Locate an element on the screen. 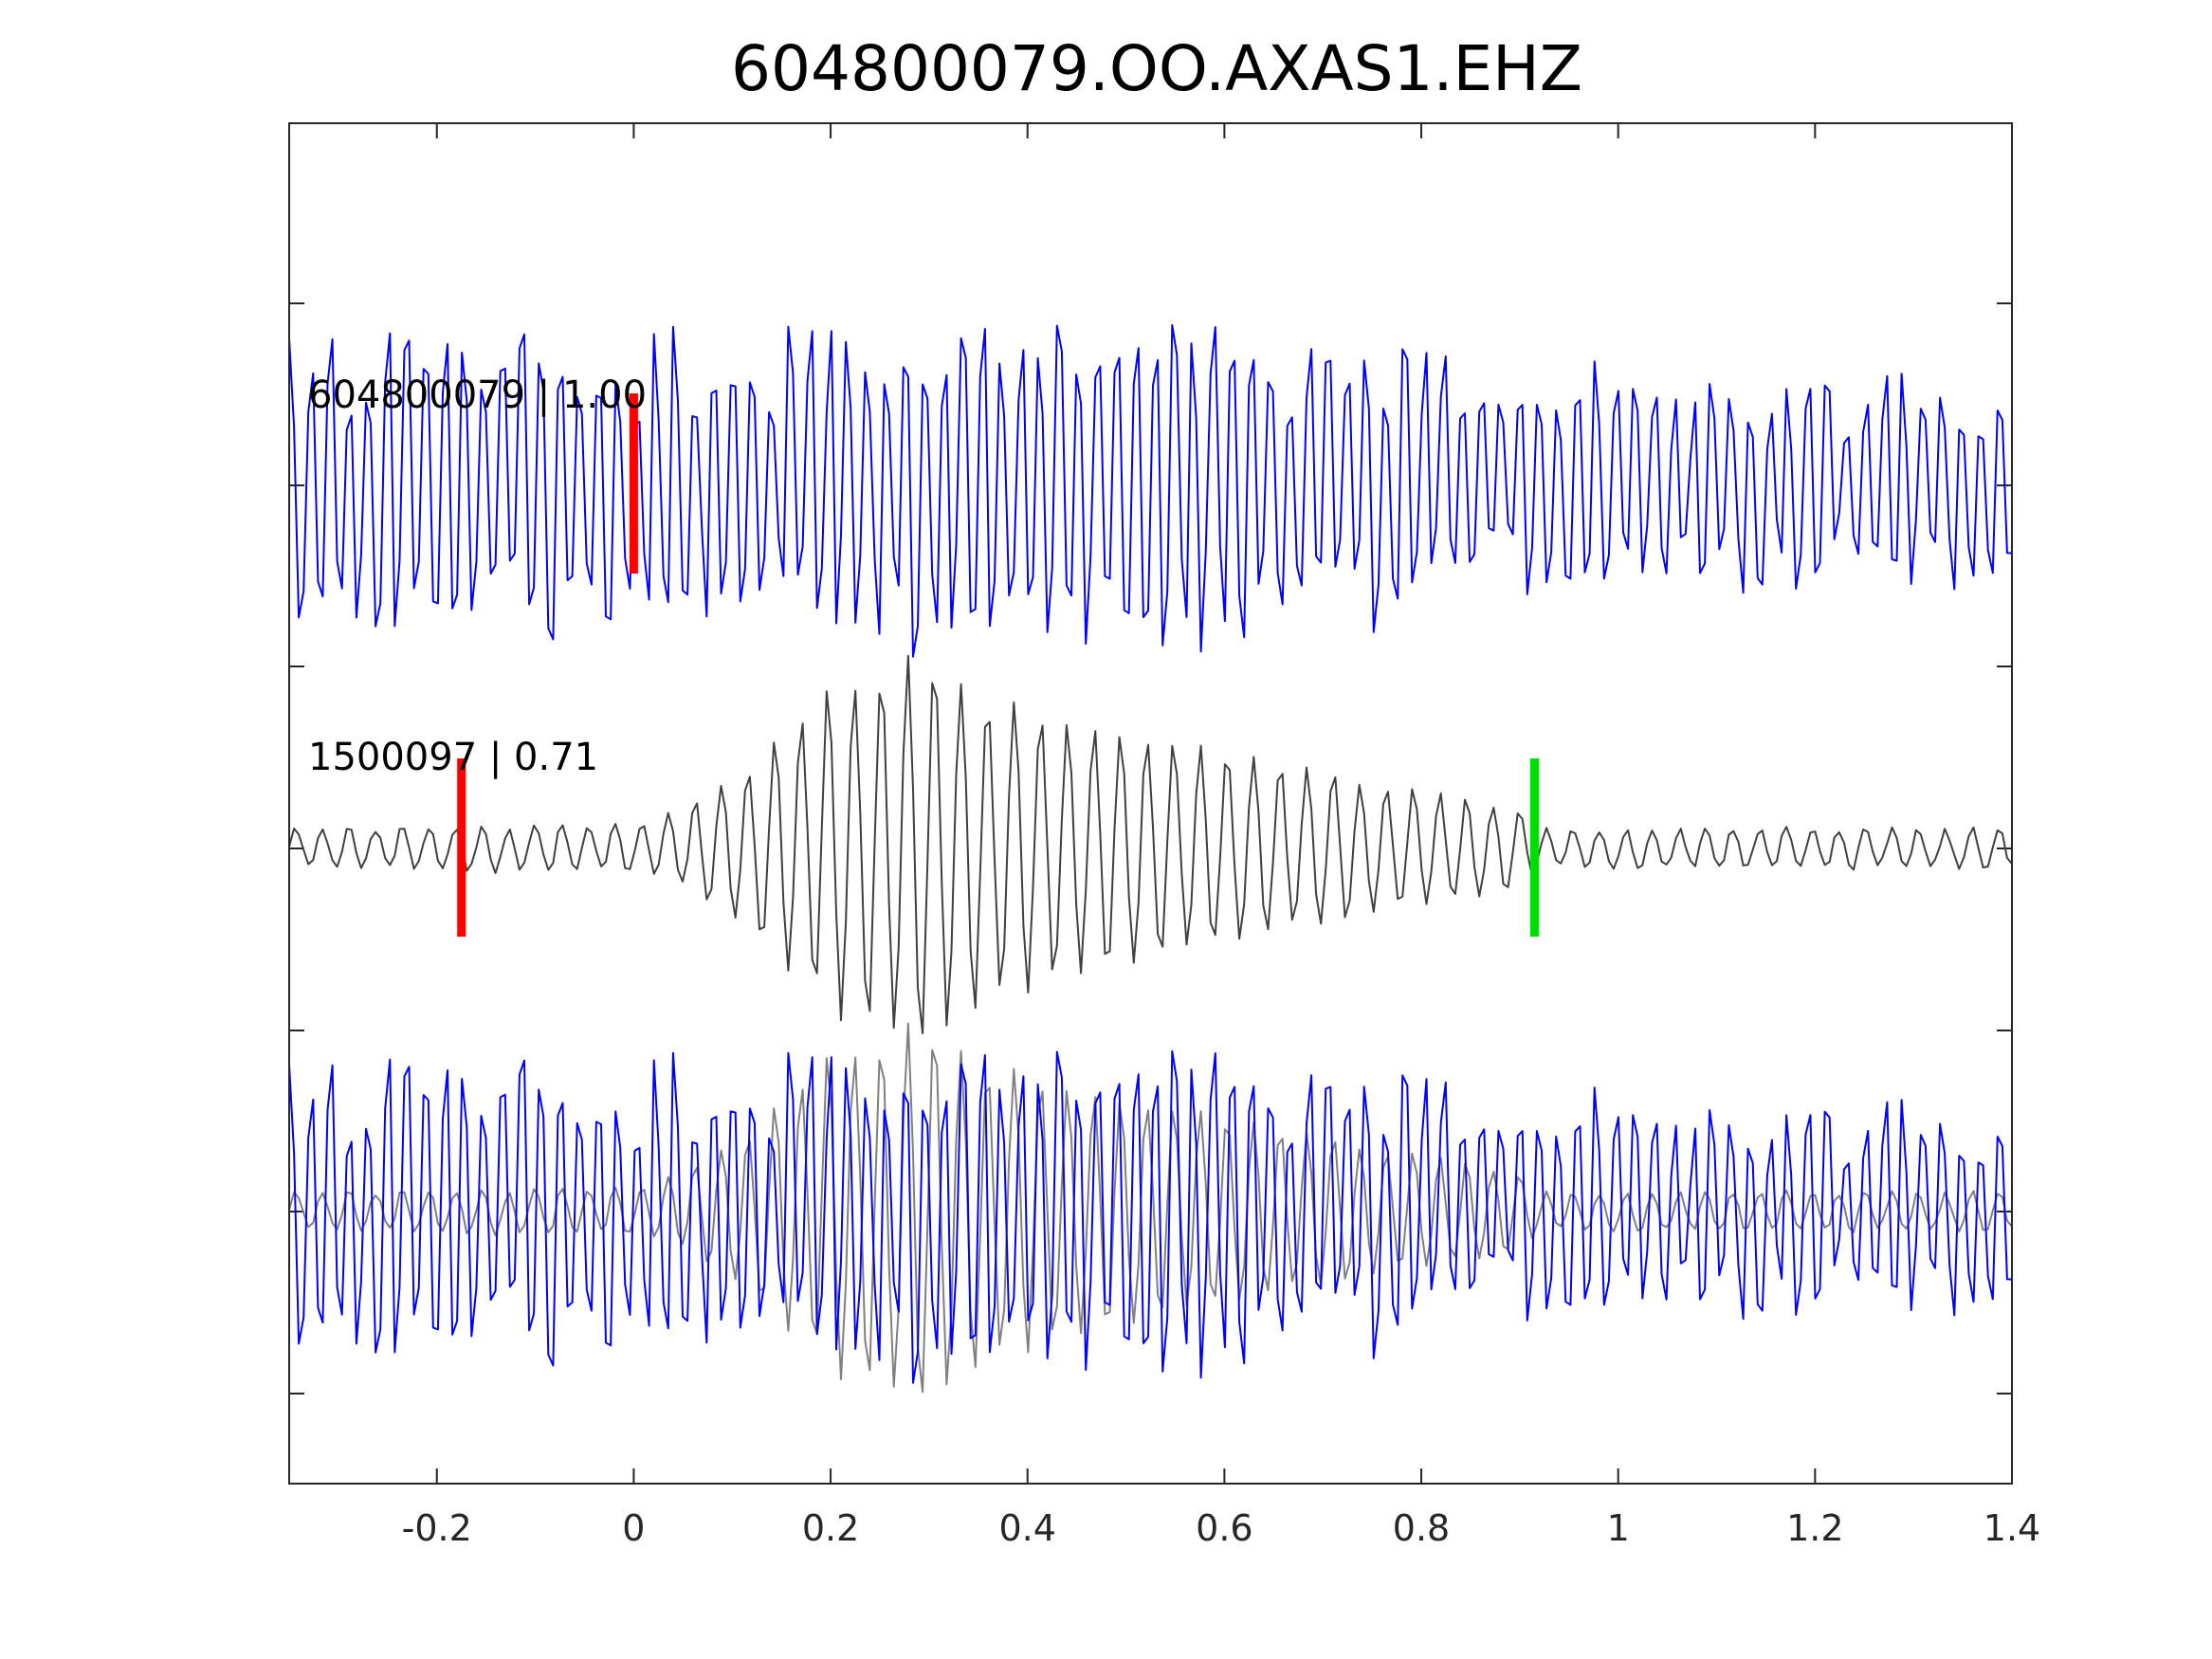 This screenshot has height=1659, width=2212. trace-label: 1500097 | 0.71 is located at coordinates (453, 757).